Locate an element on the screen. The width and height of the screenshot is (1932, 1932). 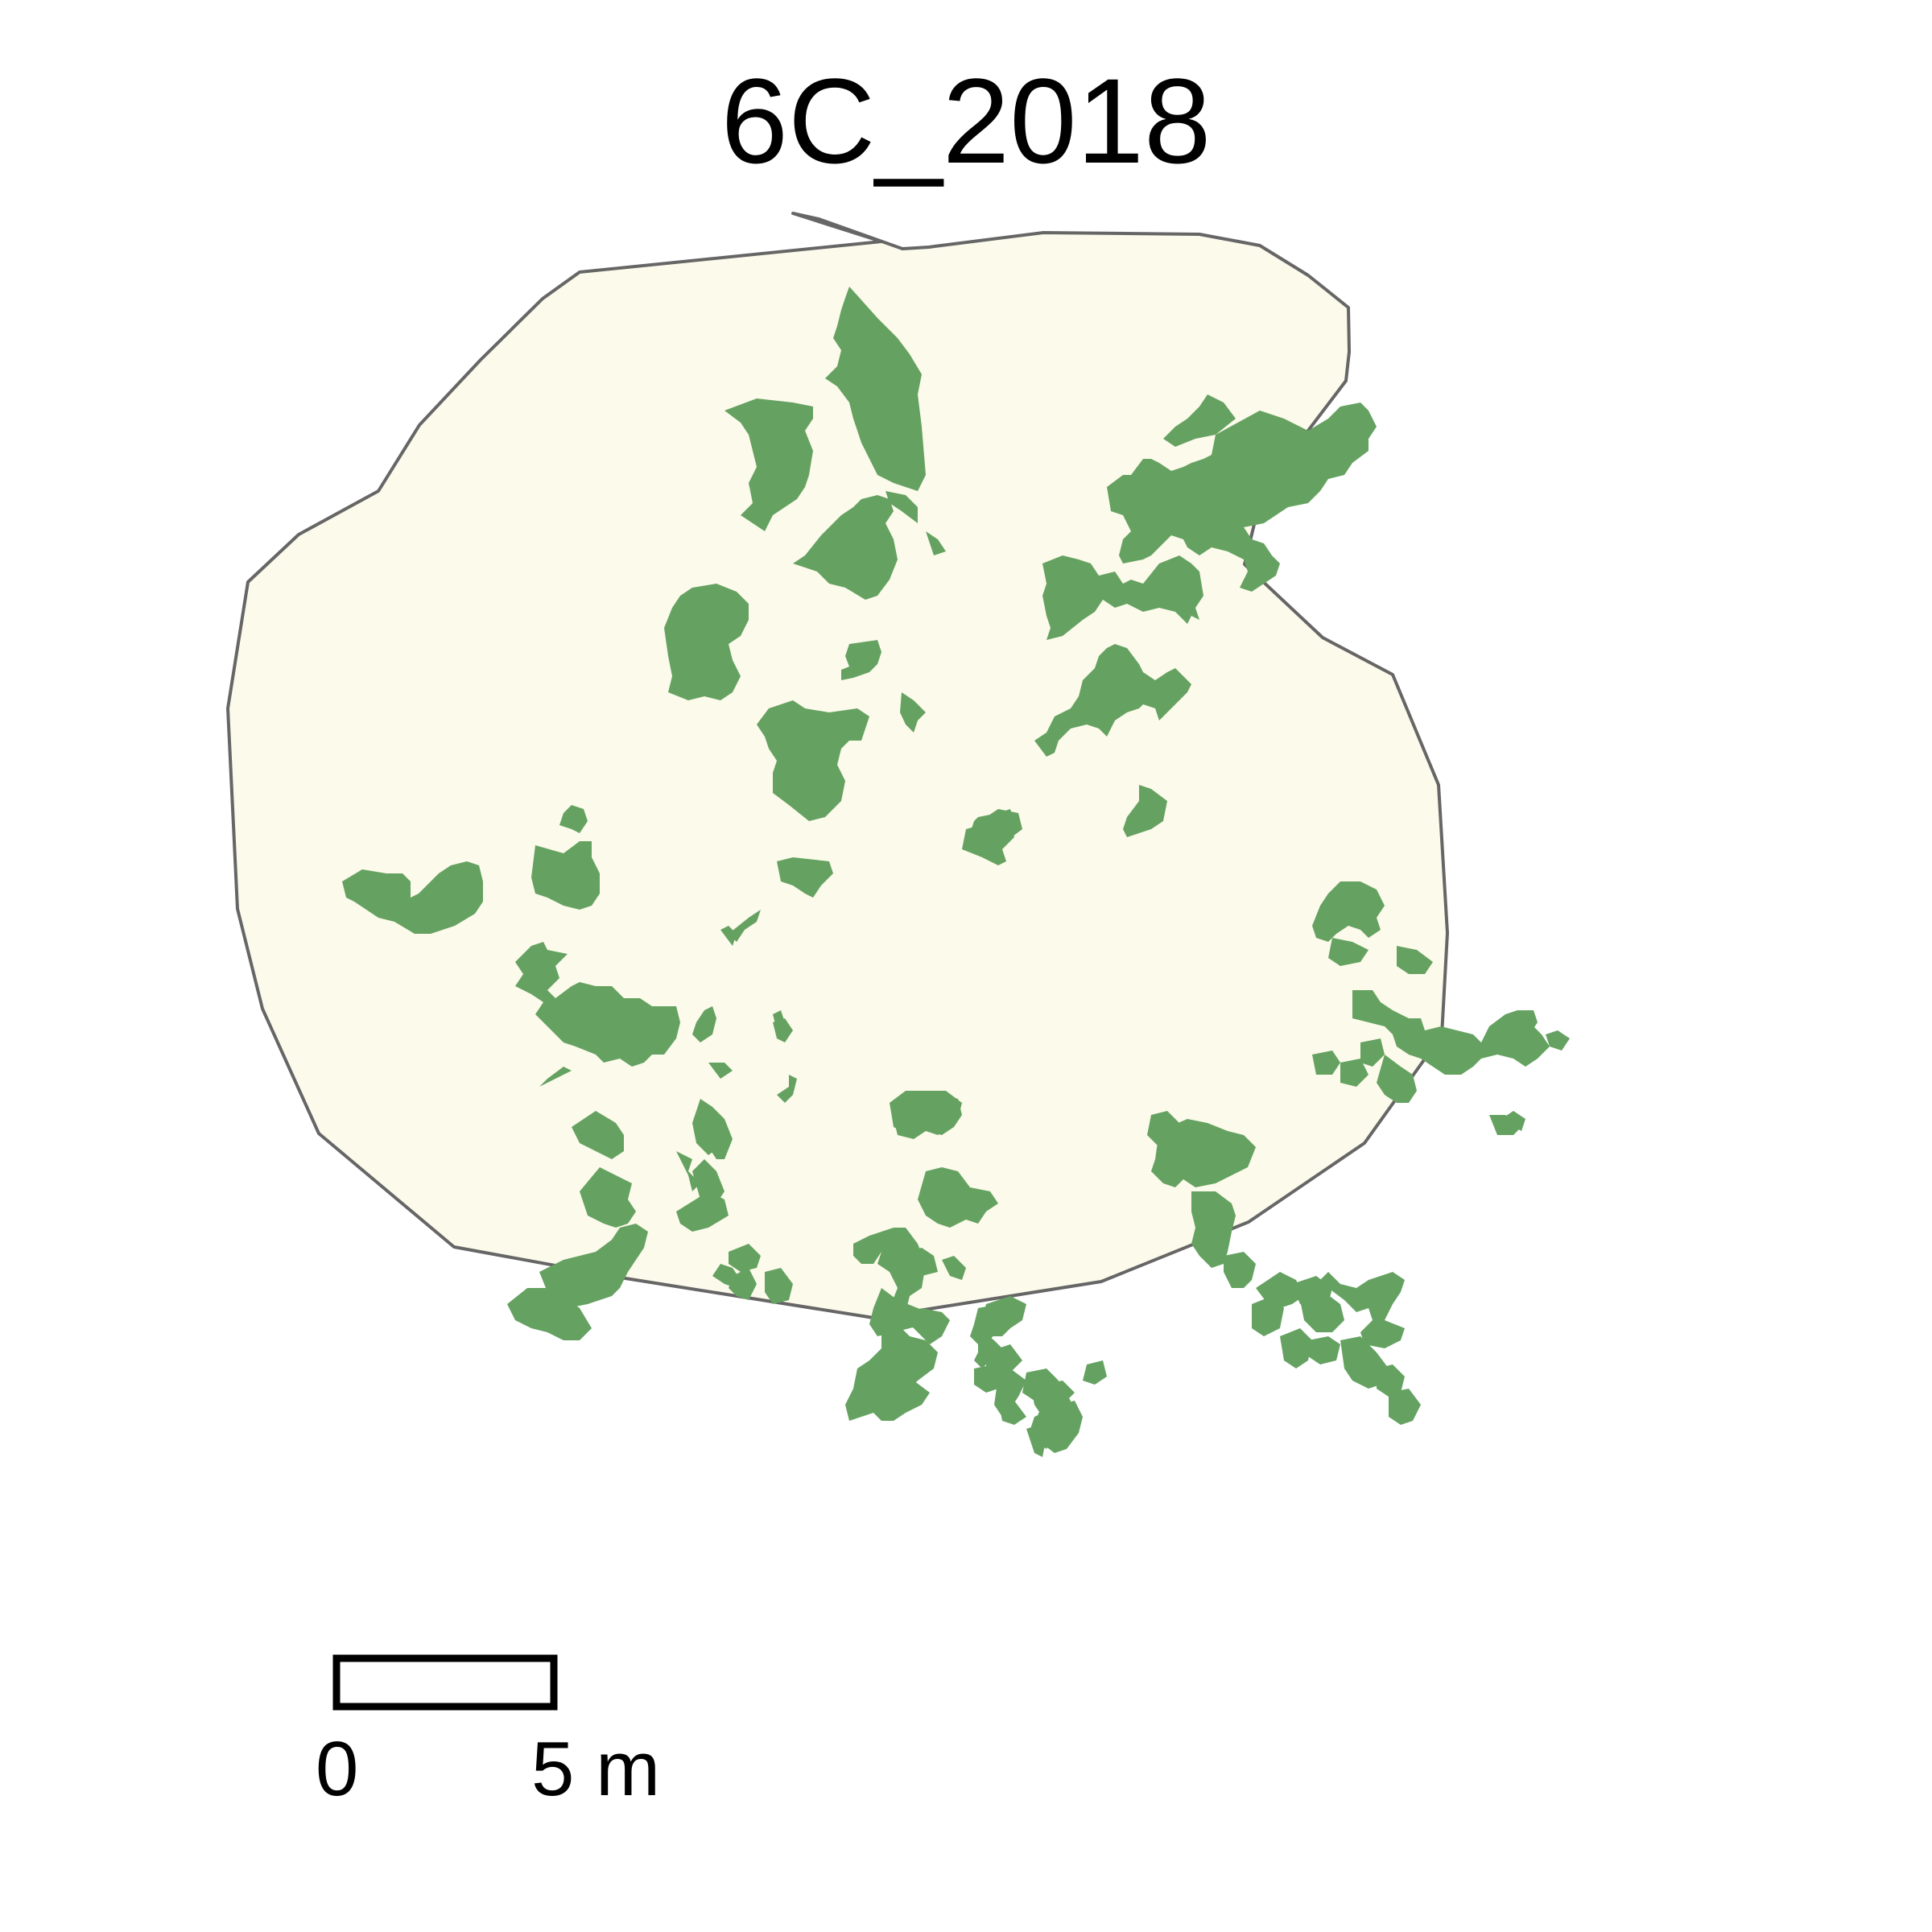
scale-label-end: 5 m is located at coordinates (596, 1769).